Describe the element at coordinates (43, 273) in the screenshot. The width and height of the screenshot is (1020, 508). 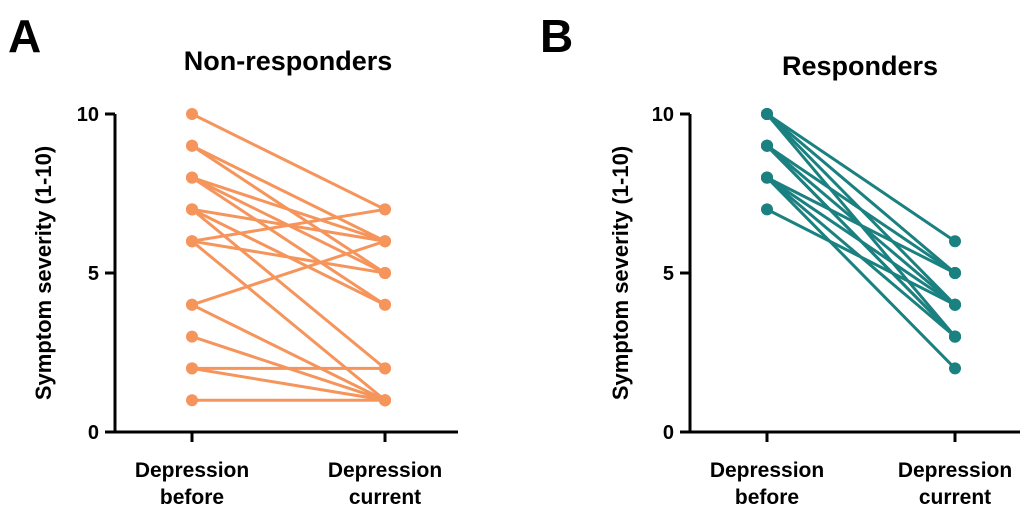
I see `y-axis-label-a: Symptom severity (1-10)` at that location.